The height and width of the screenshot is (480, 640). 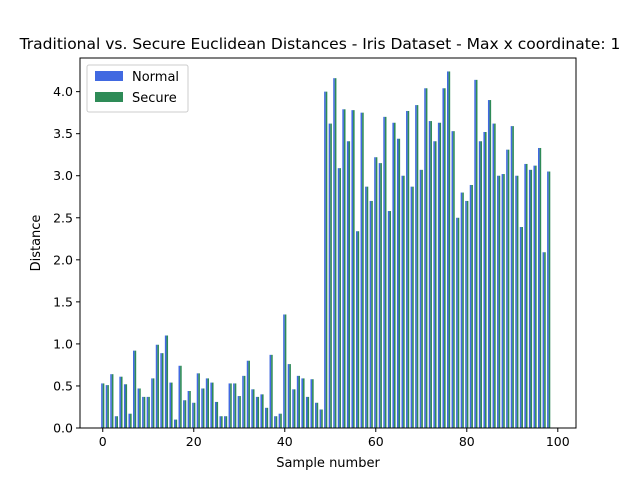 I want to click on y-tick-label: 2.0, so click(x=63, y=259).